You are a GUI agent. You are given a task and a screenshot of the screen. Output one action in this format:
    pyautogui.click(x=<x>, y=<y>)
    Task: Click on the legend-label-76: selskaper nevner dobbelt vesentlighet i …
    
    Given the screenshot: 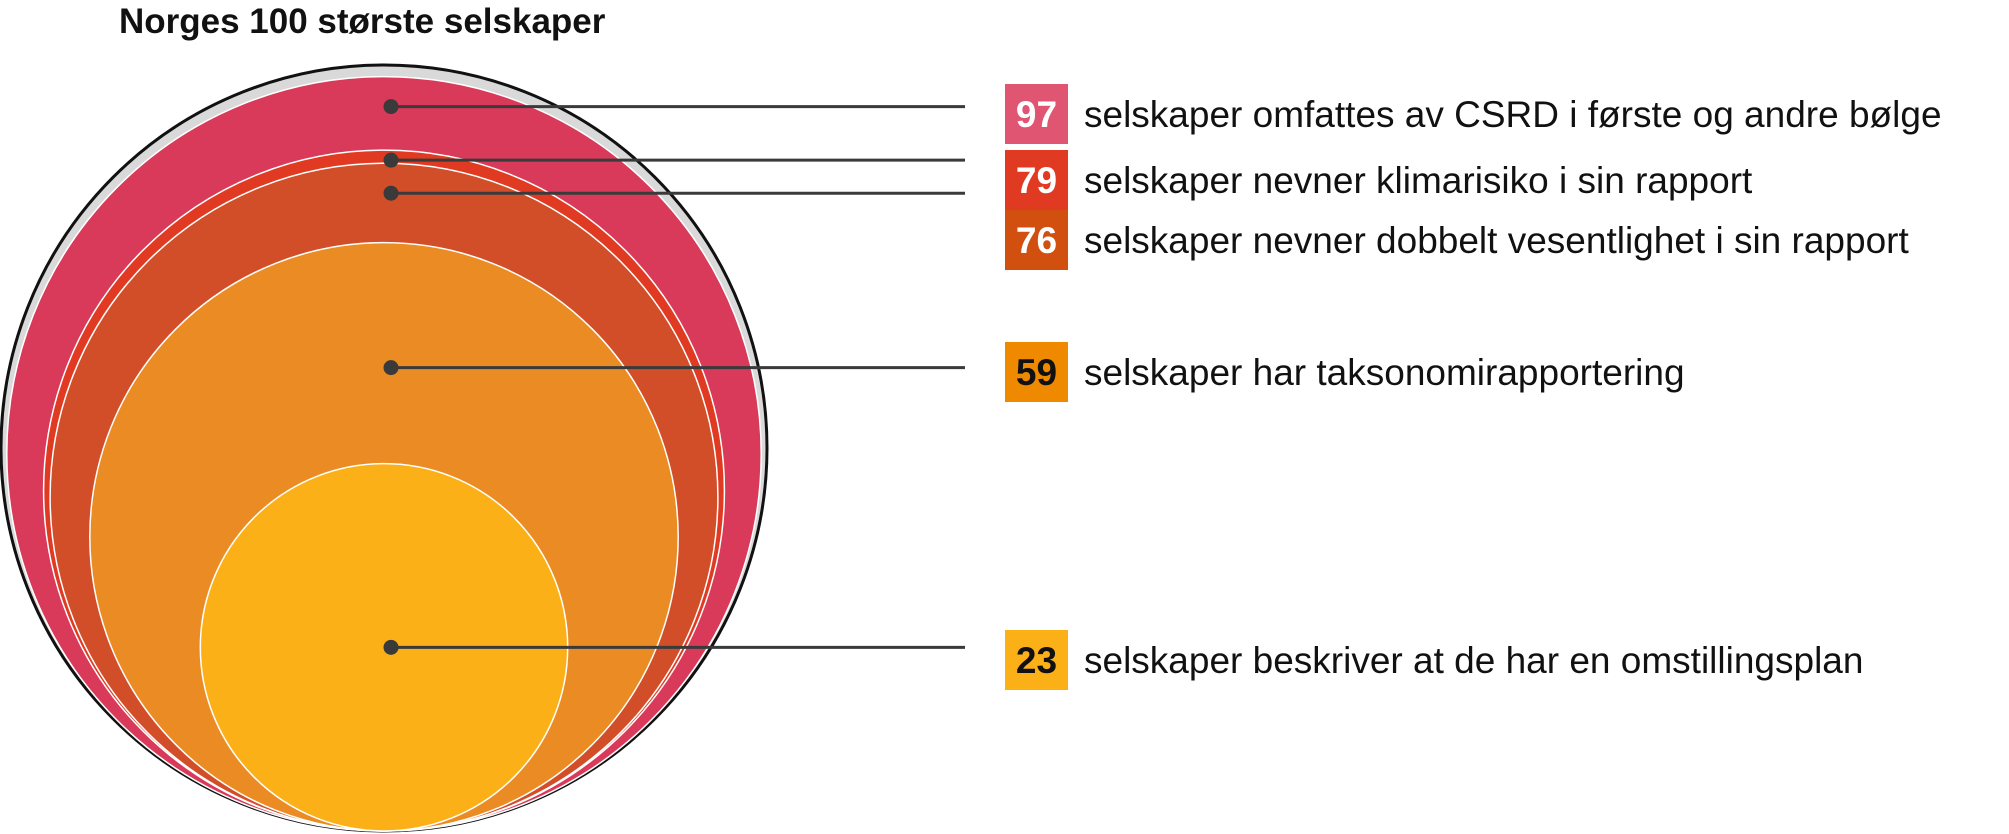 What is the action you would take?
    pyautogui.click(x=1496, y=240)
    